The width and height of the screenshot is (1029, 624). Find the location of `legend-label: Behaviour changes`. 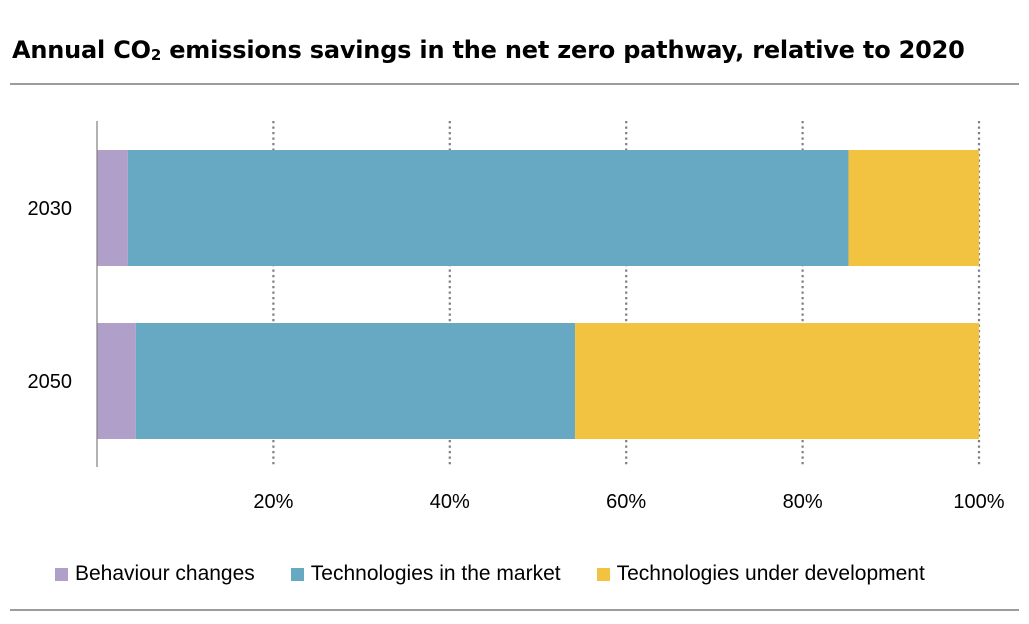

legend-label: Behaviour changes is located at coordinates (165, 573).